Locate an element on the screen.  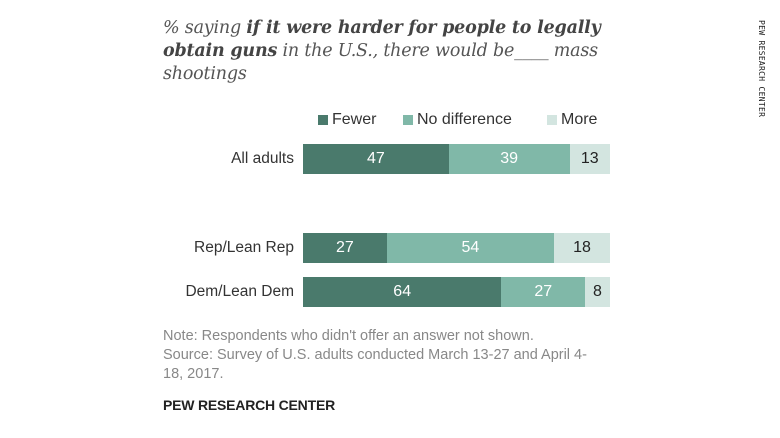
footer-brand: PEW RESEARCH CENTER is located at coordinates (249, 405).